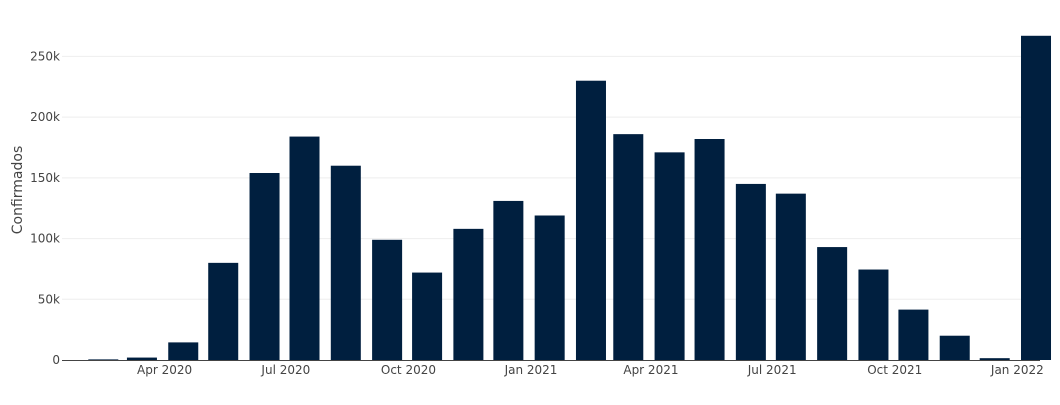  Describe the element at coordinates (164, 370) in the screenshot. I see `x-tick-label: Apr 2020` at that location.